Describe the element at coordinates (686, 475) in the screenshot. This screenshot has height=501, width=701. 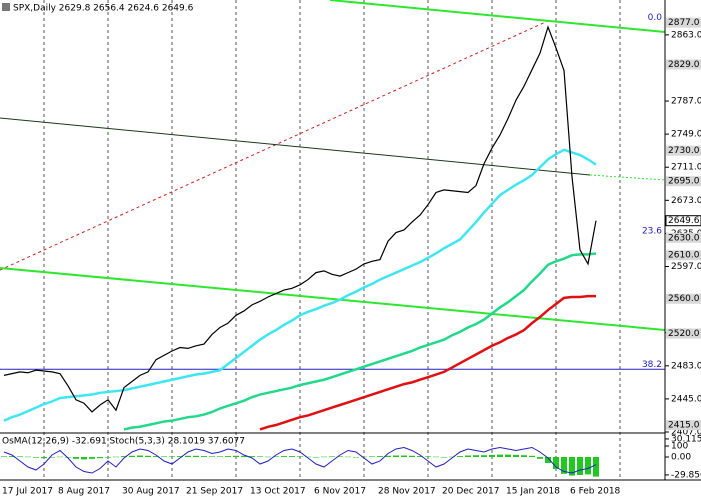
I see `sub-y-tick-label: -29.856` at that location.